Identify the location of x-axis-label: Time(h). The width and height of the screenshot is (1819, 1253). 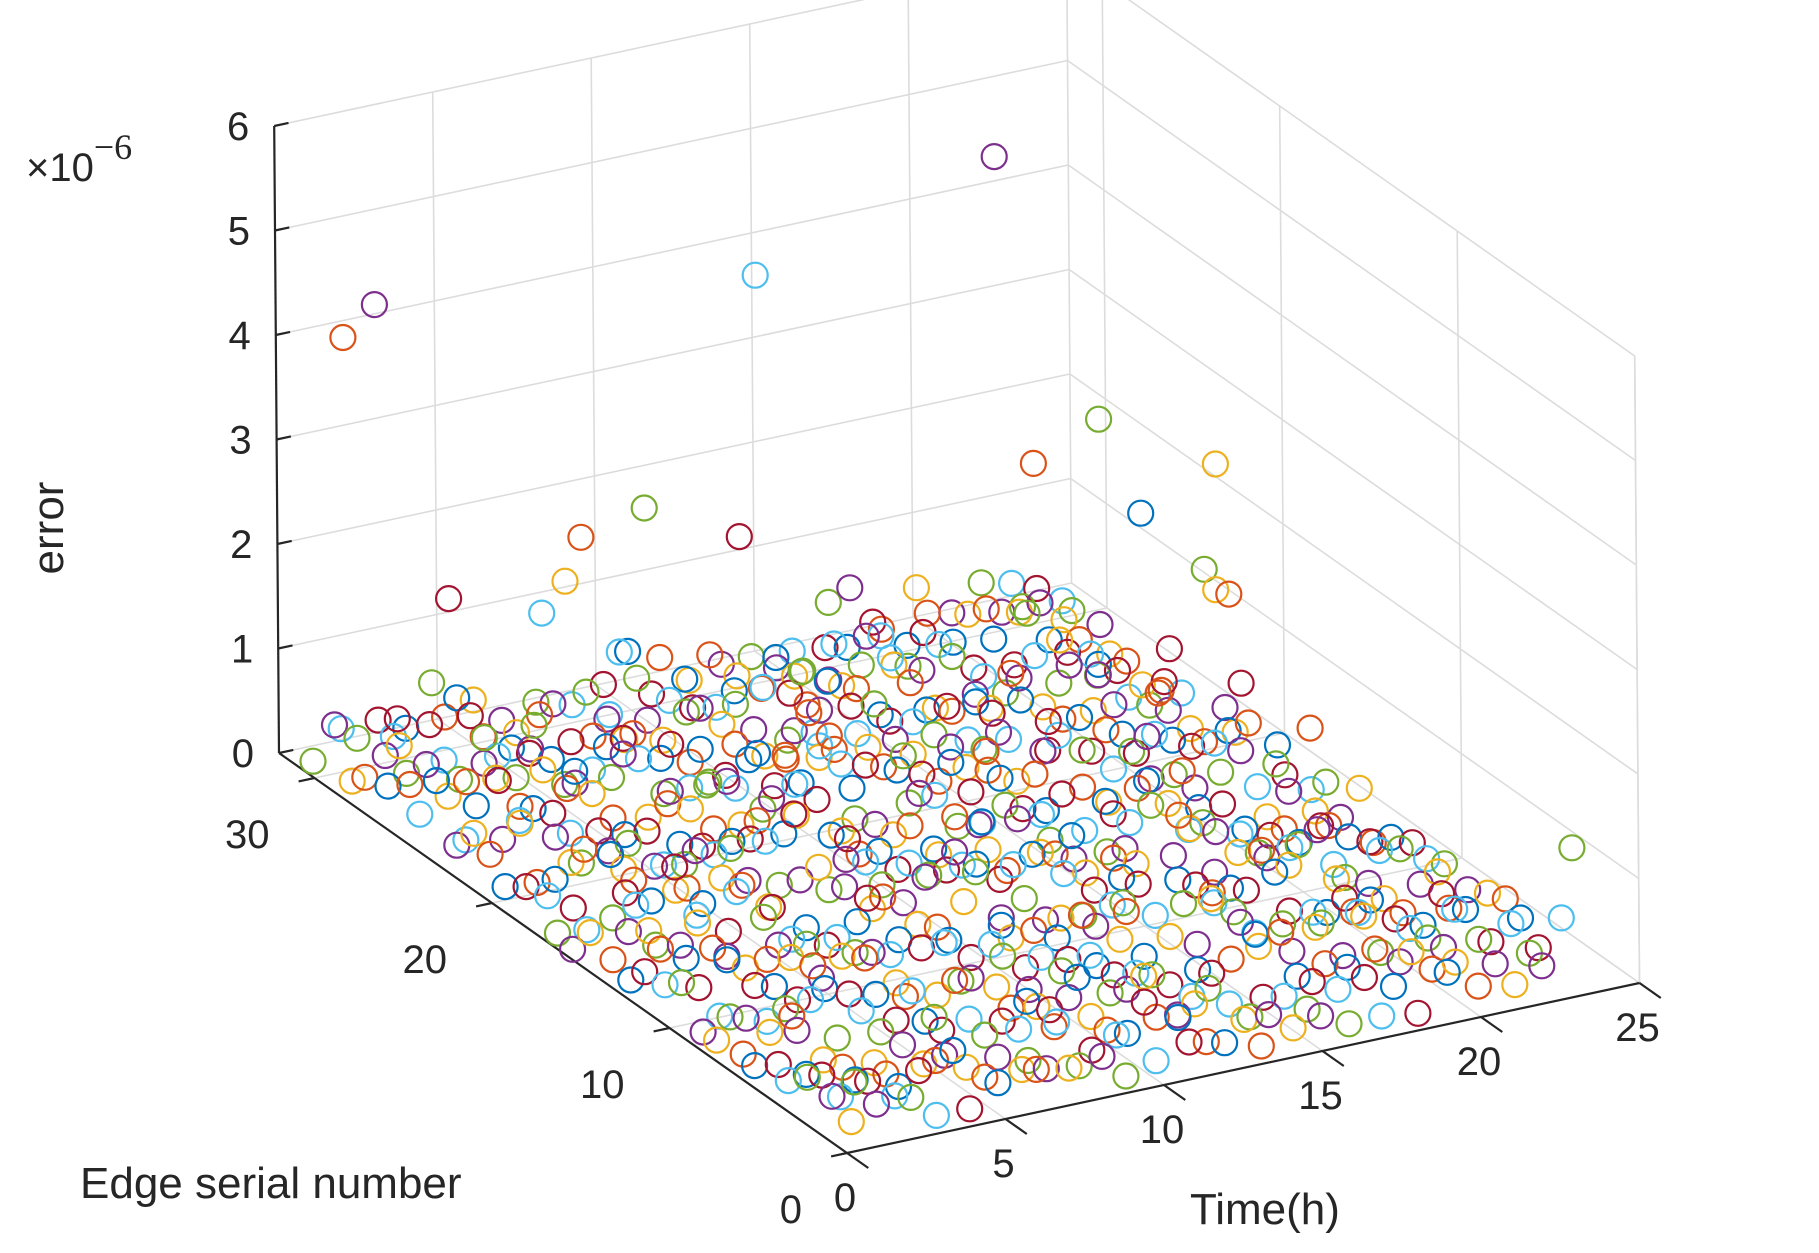
(1265, 1209).